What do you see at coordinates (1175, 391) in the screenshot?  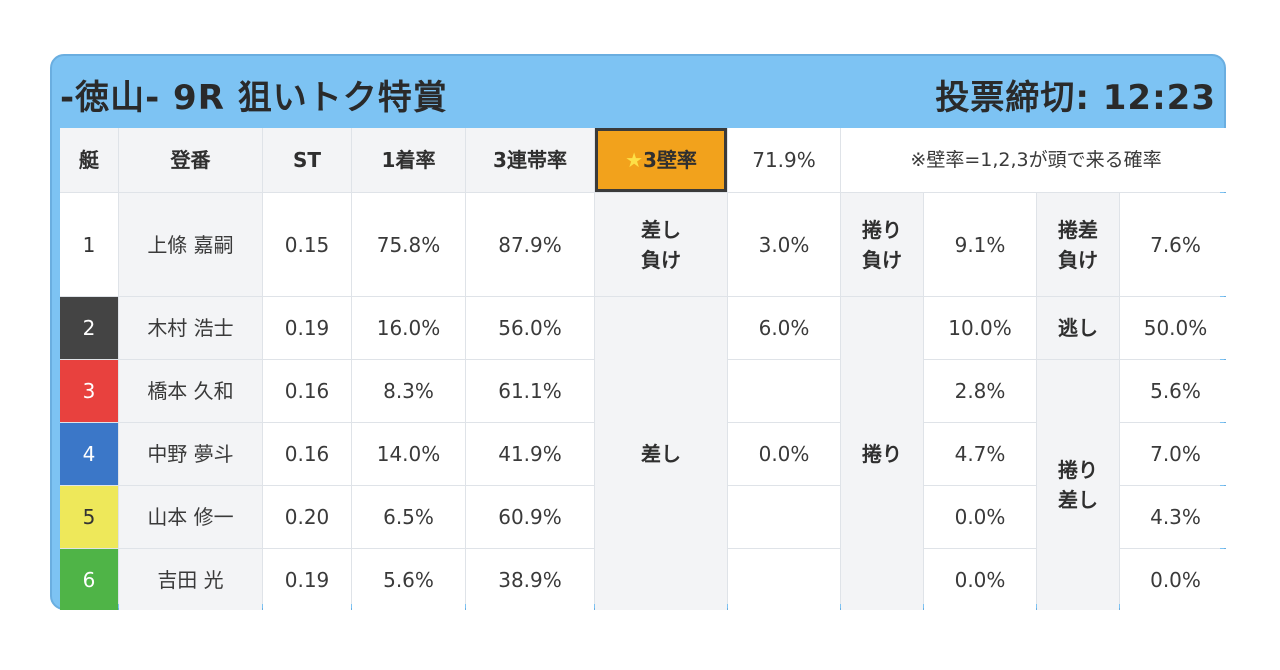 I see `makurisashi-value: 5.6%` at bounding box center [1175, 391].